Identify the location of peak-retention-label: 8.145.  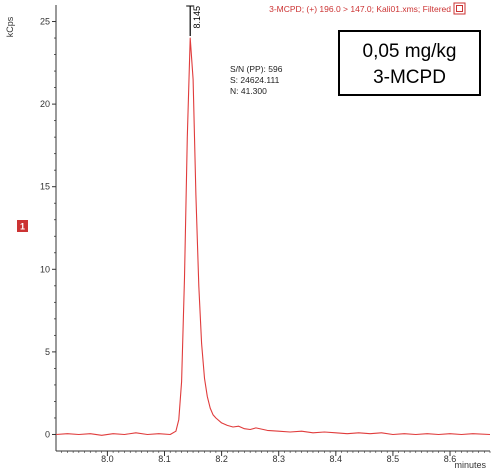
(197, 17).